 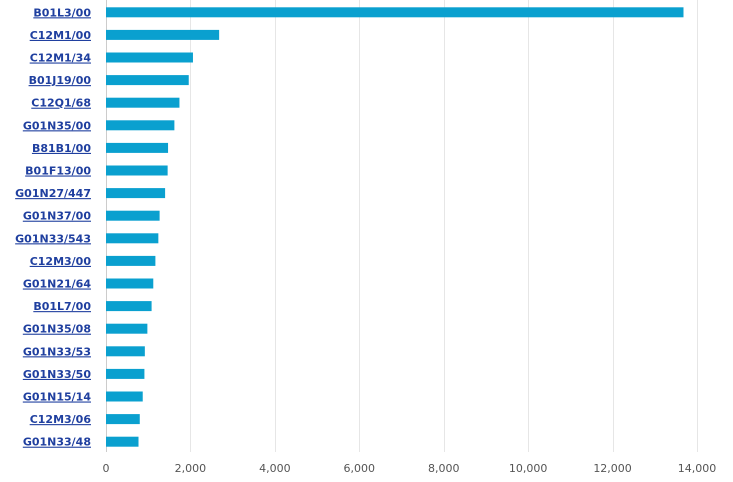 I want to click on x-tick-label: 6,000, so click(x=360, y=468).